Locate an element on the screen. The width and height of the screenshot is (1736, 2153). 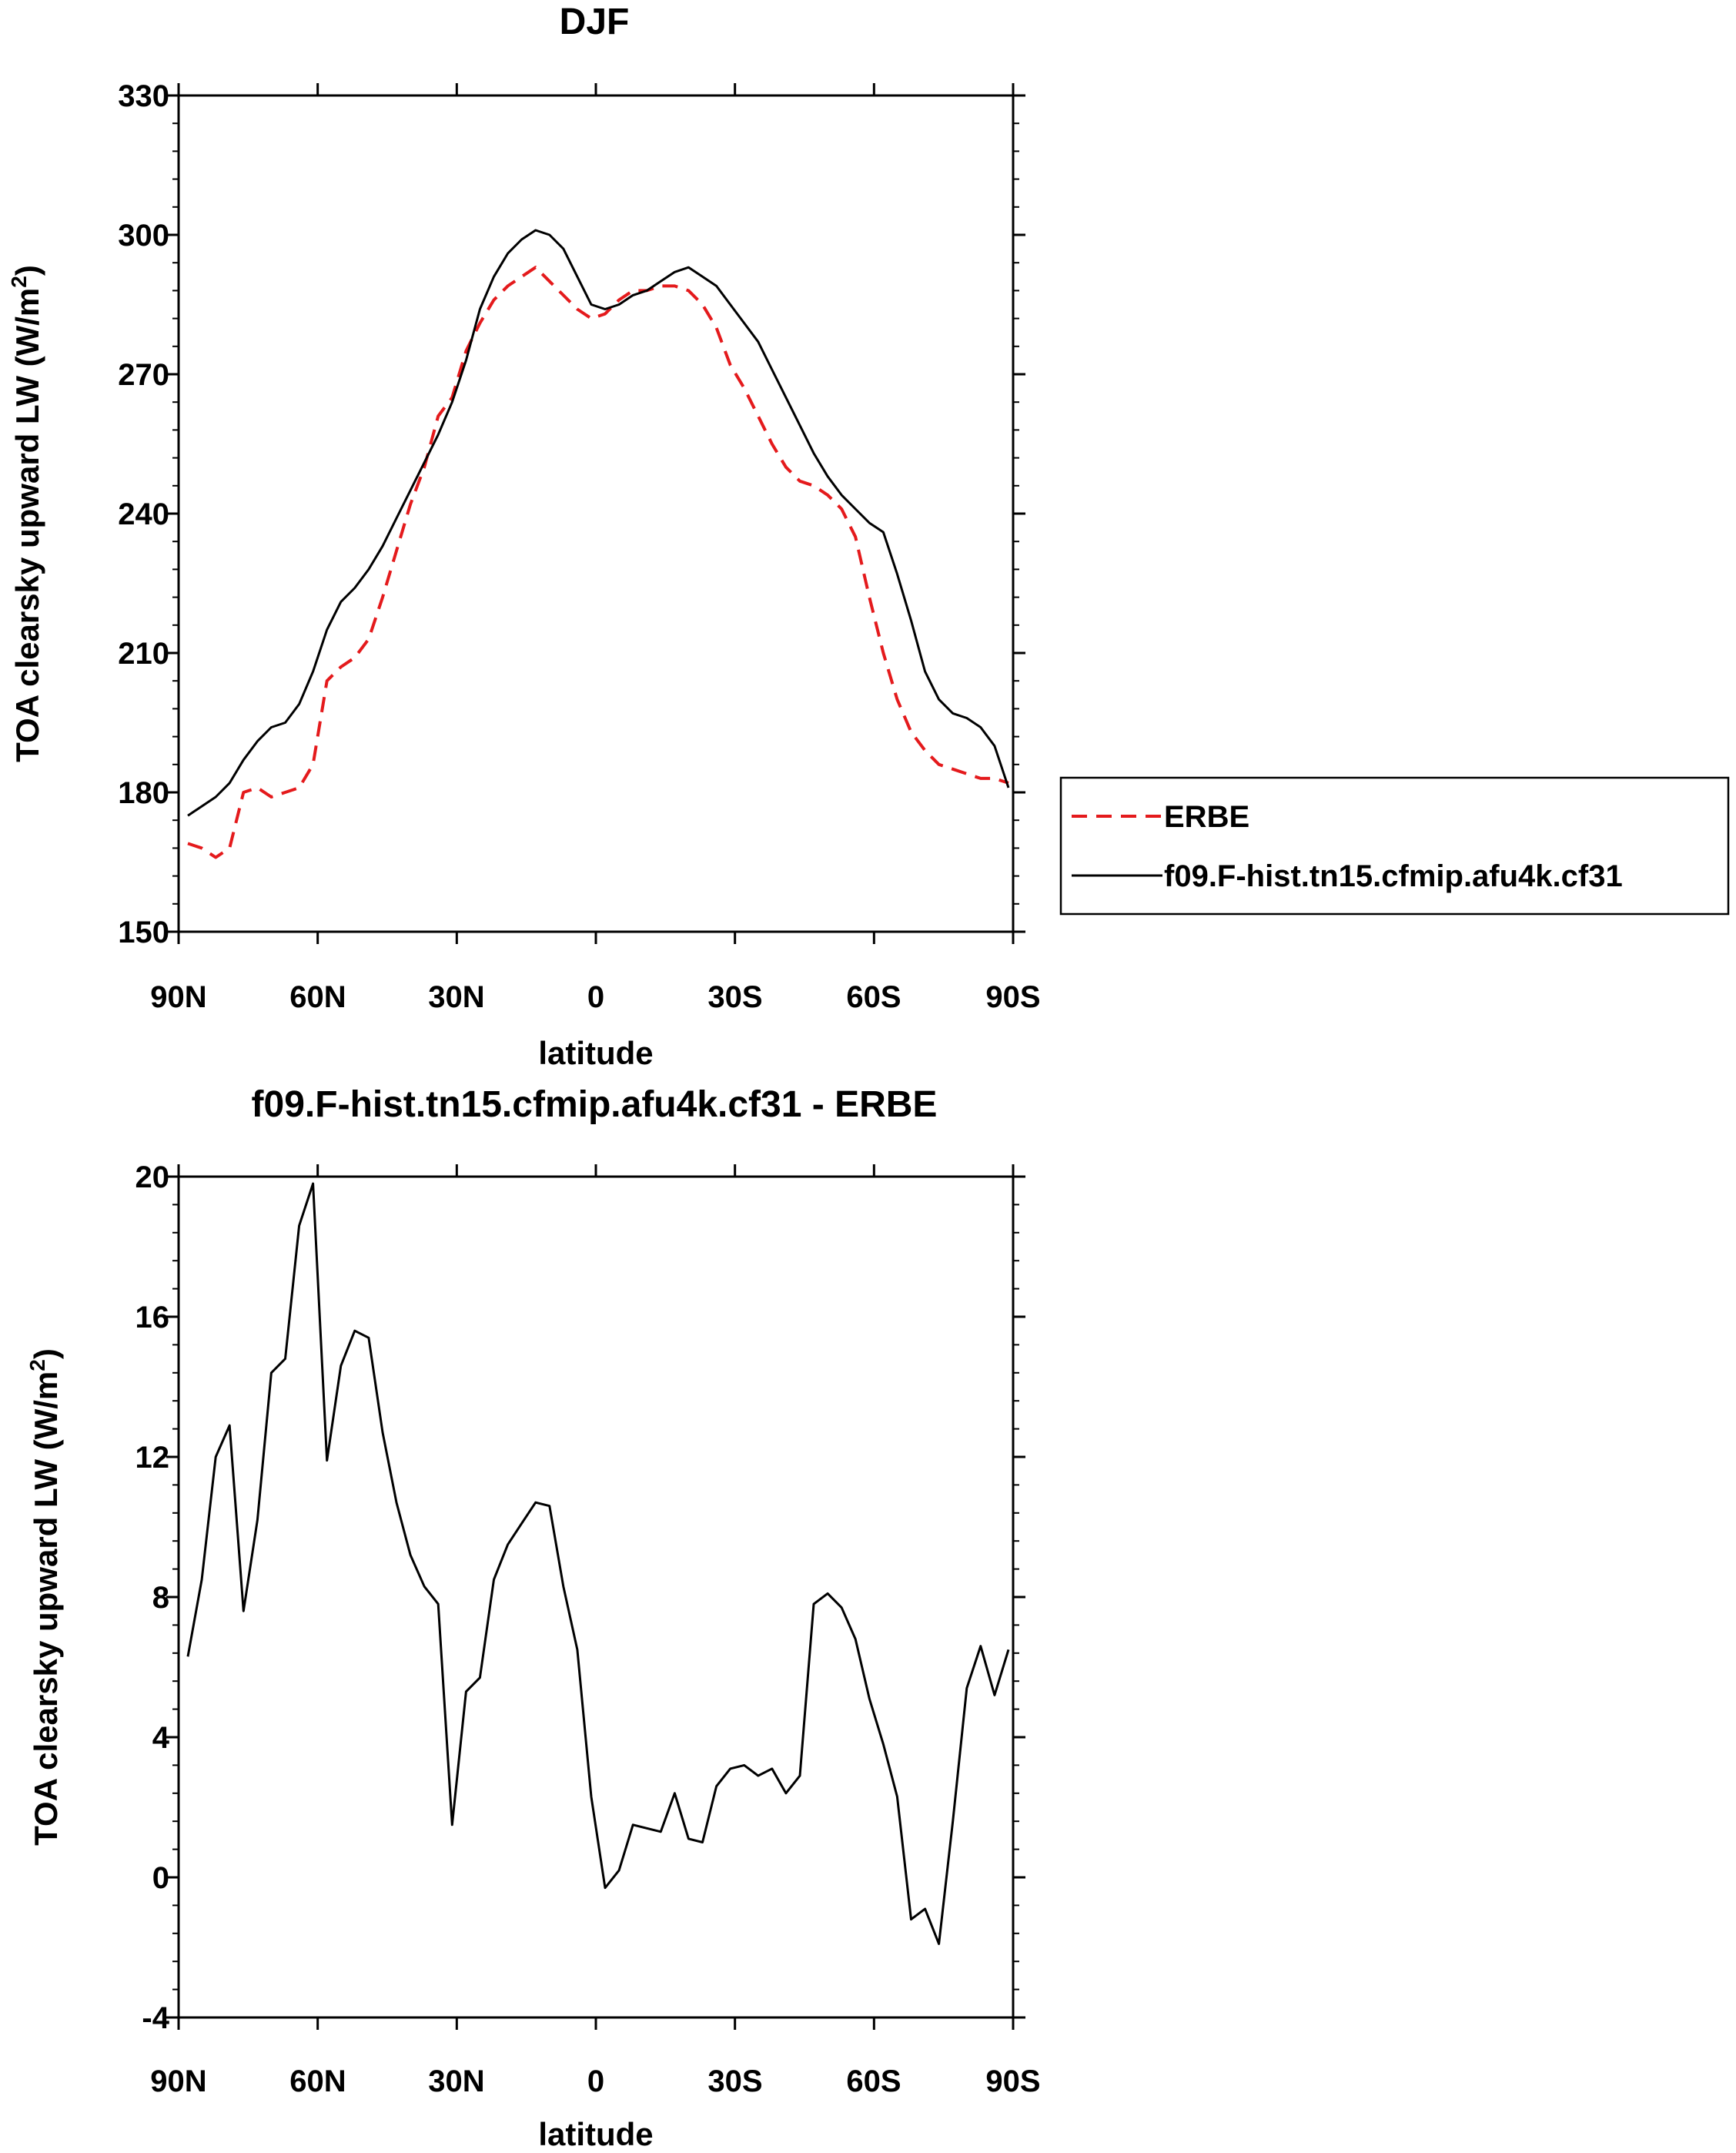
top-xtick-label-5: 60S is located at coordinates (873, 997).